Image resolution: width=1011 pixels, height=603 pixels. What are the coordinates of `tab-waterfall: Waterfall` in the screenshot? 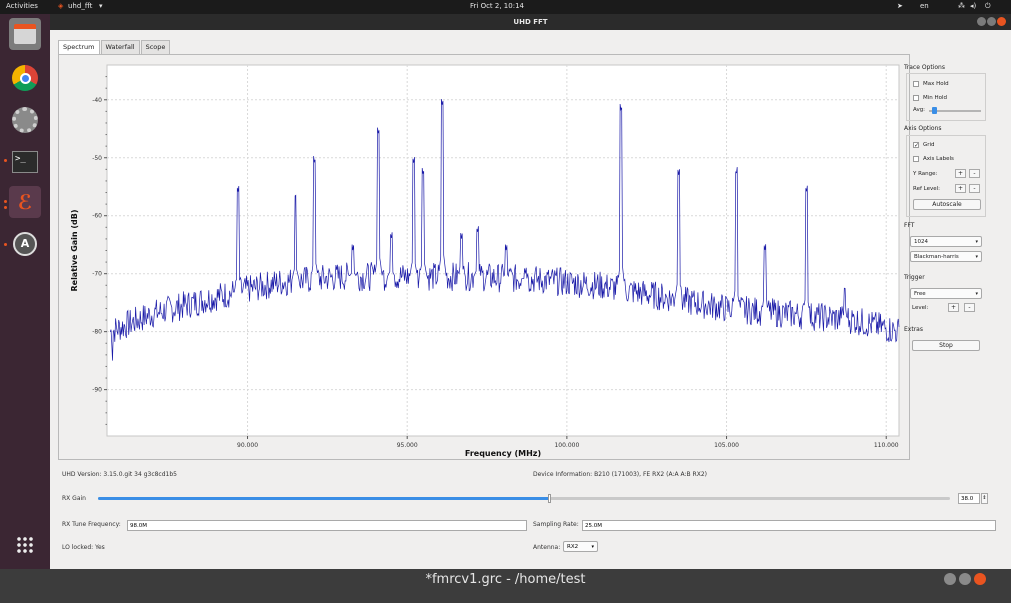 It's located at (120, 47).